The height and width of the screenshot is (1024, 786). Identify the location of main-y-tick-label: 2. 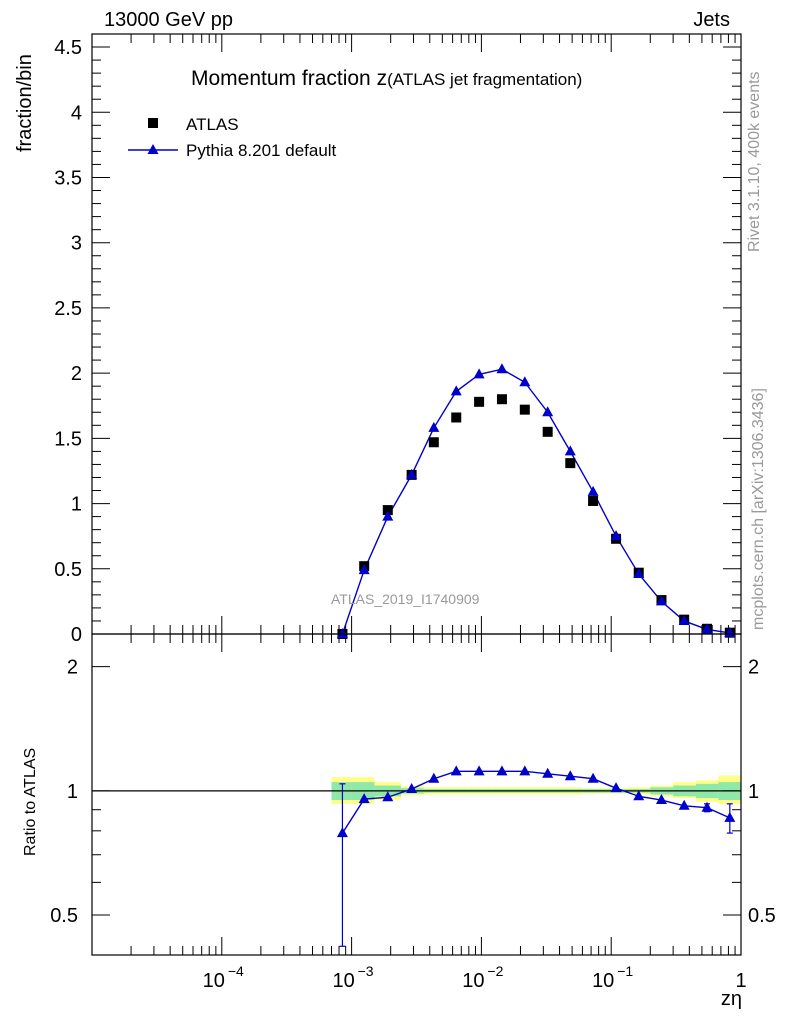
(76, 374).